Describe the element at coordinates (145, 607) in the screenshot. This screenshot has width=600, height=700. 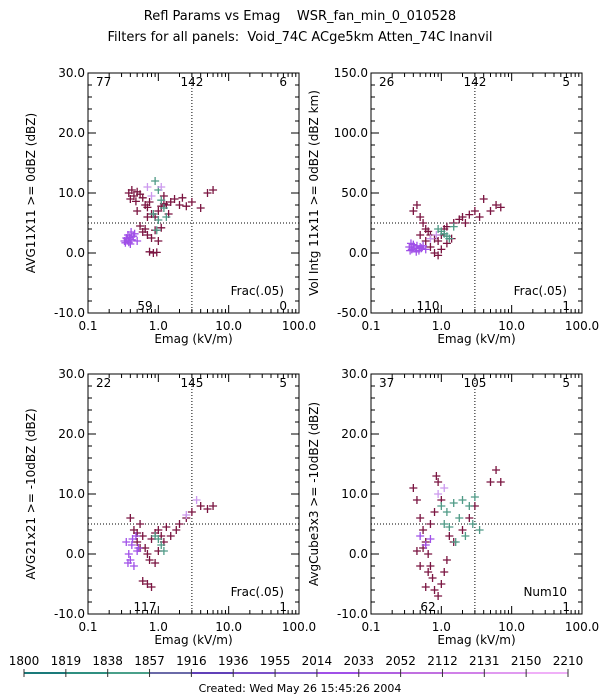
I see `count-bottom-middle: 117` at that location.